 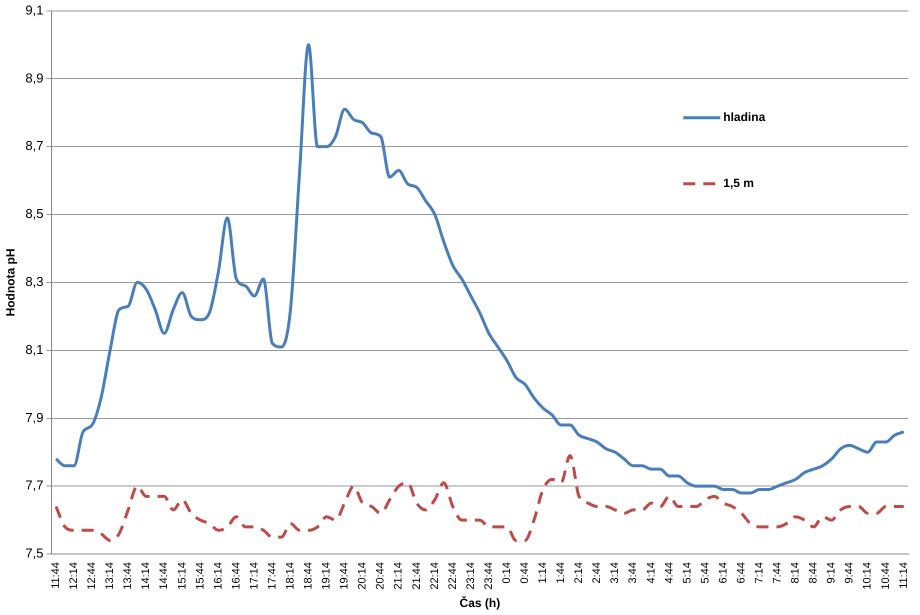 What do you see at coordinates (218, 576) in the screenshot?
I see `x-tick-label: 16:14` at bounding box center [218, 576].